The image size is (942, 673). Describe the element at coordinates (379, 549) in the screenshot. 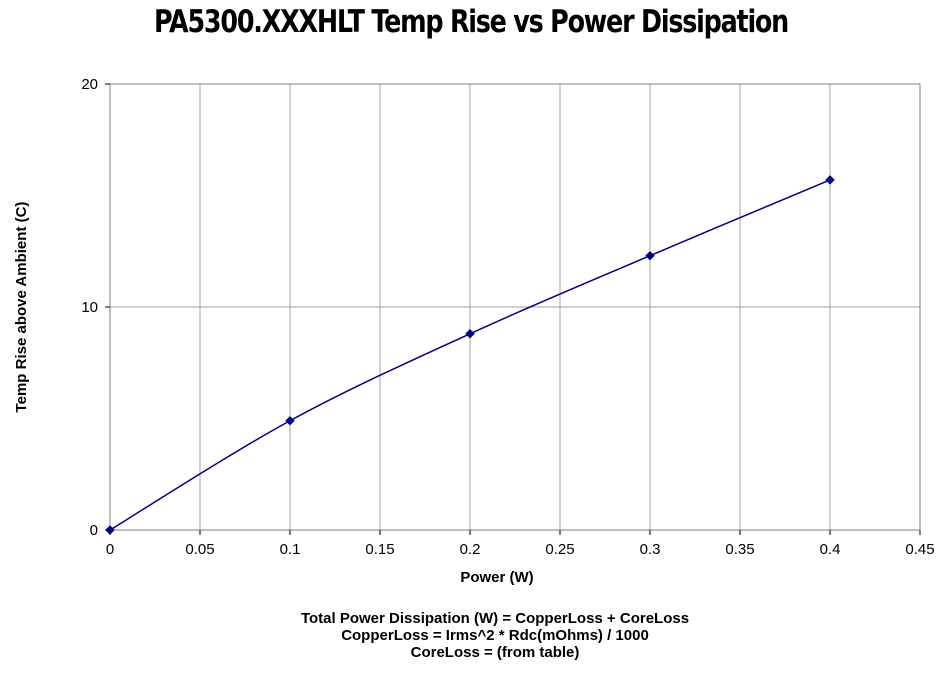

I see `x-tick-label: 0.15` at that location.